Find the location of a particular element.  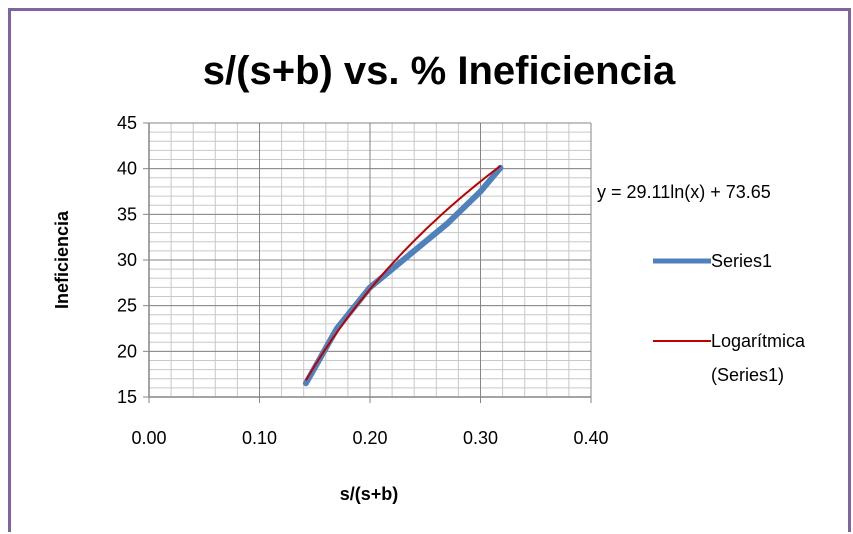

x-axis-label: s/(s+b) is located at coordinates (369, 494).